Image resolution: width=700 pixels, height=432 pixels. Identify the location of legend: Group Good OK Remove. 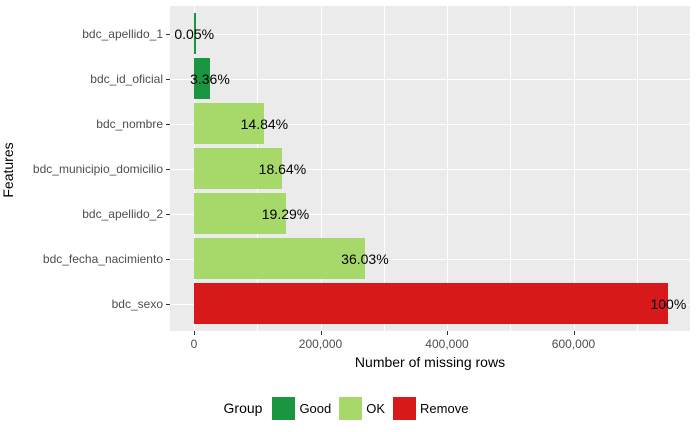
(350, 408).